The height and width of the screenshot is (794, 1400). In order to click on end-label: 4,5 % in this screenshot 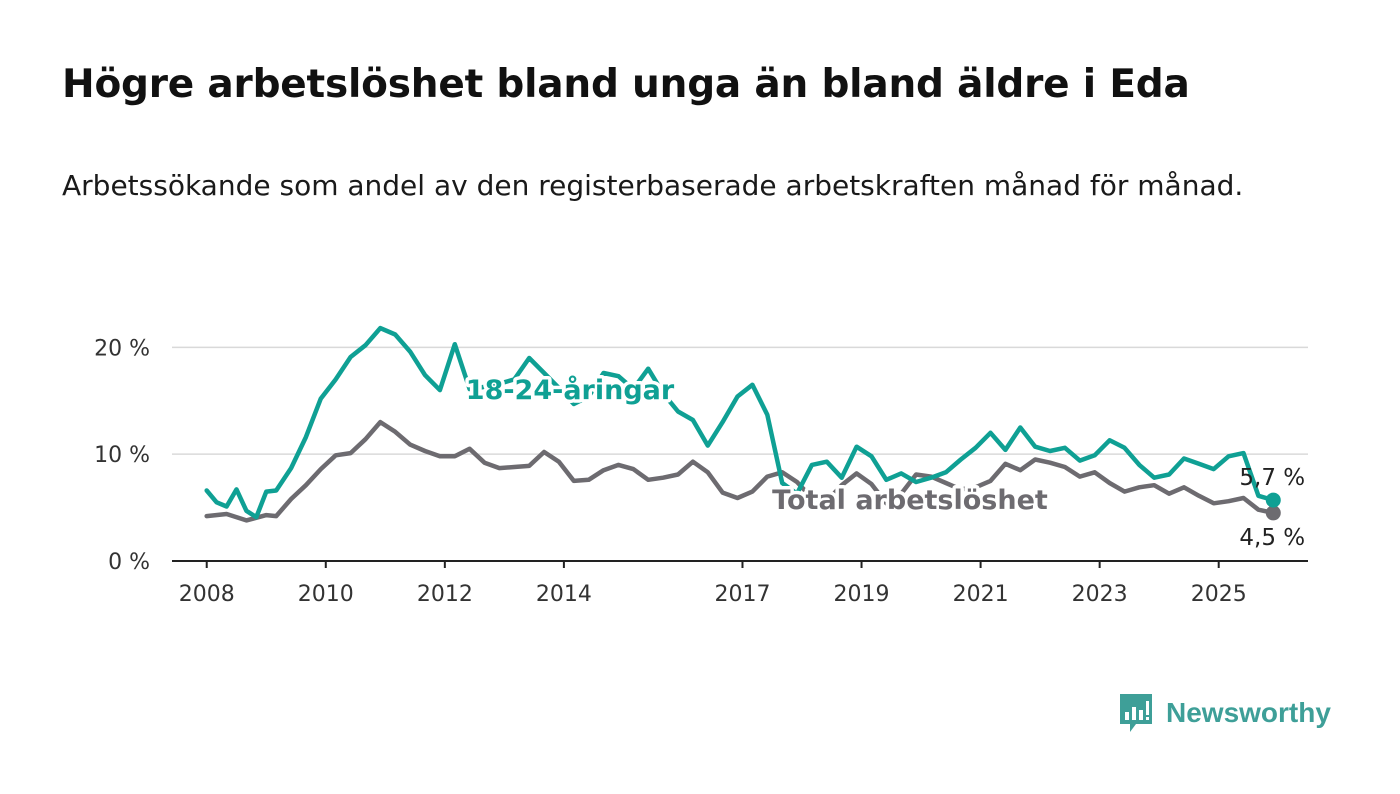, I will do `click(1272, 538)`.